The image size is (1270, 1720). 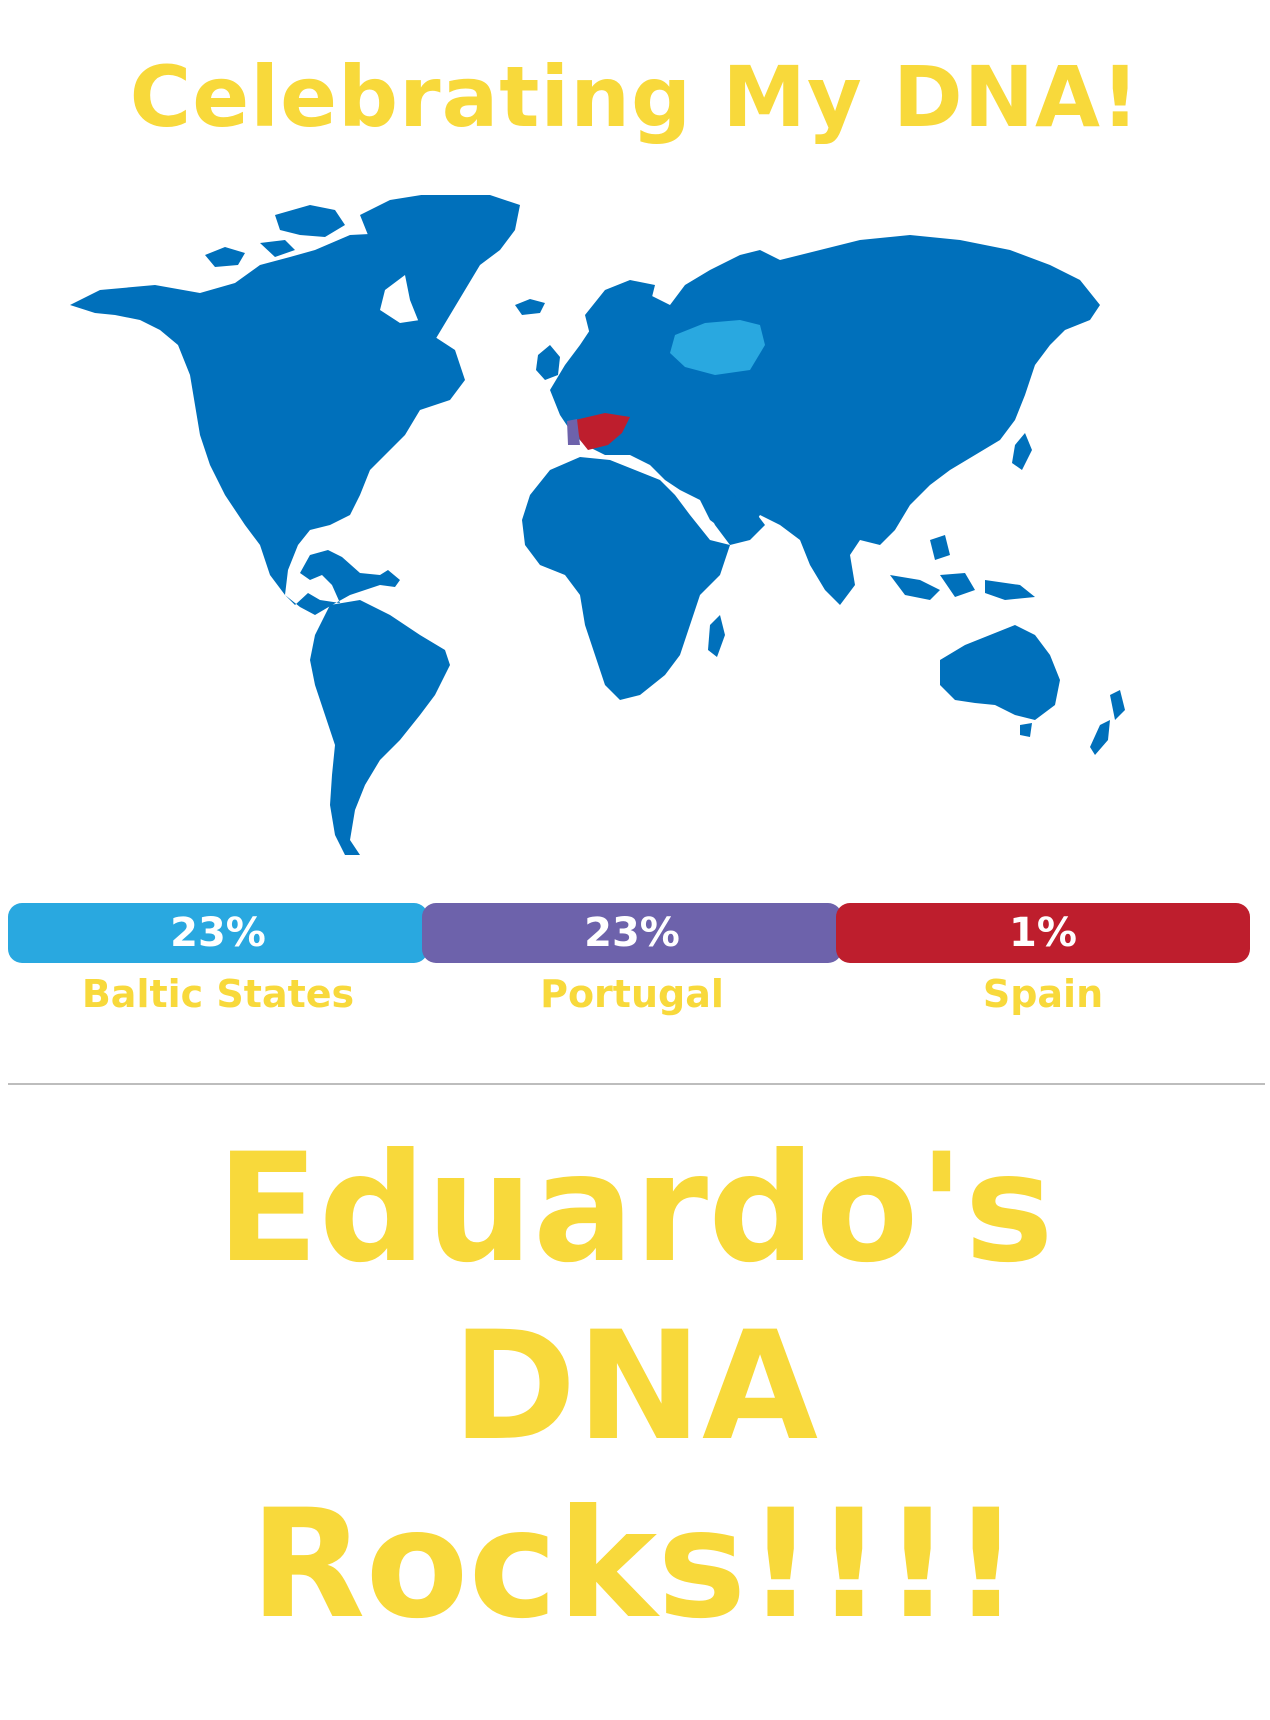 I want to click on madagascar-landmass, so click(x=716, y=636).